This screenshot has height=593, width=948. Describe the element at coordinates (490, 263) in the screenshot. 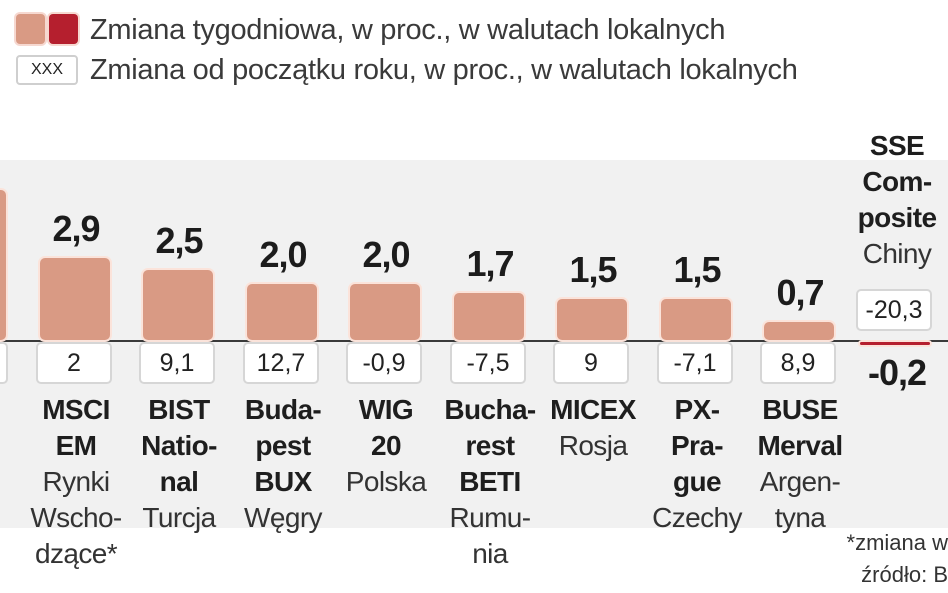

I see `weekly-value: 1,7` at that location.